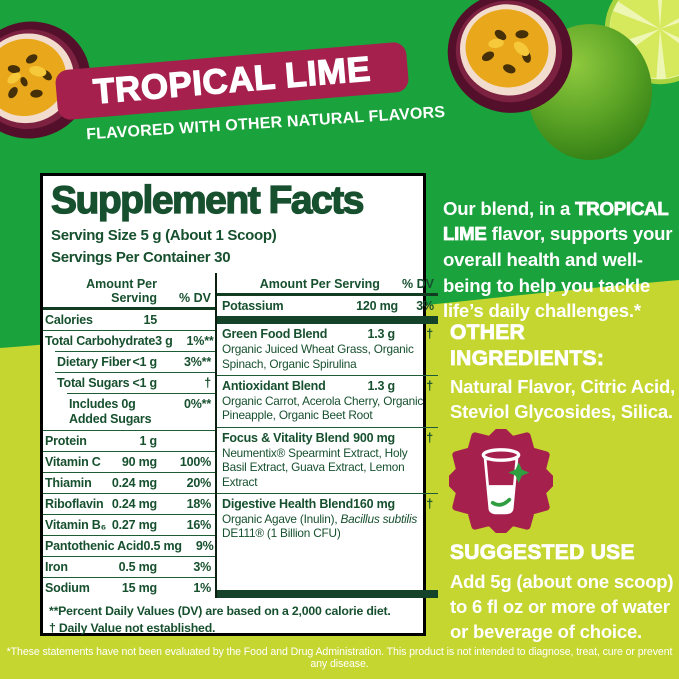  What do you see at coordinates (527, 346) in the screenshot?
I see `other-ingredients-title: OTHER INGREDIENTS:` at bounding box center [527, 346].